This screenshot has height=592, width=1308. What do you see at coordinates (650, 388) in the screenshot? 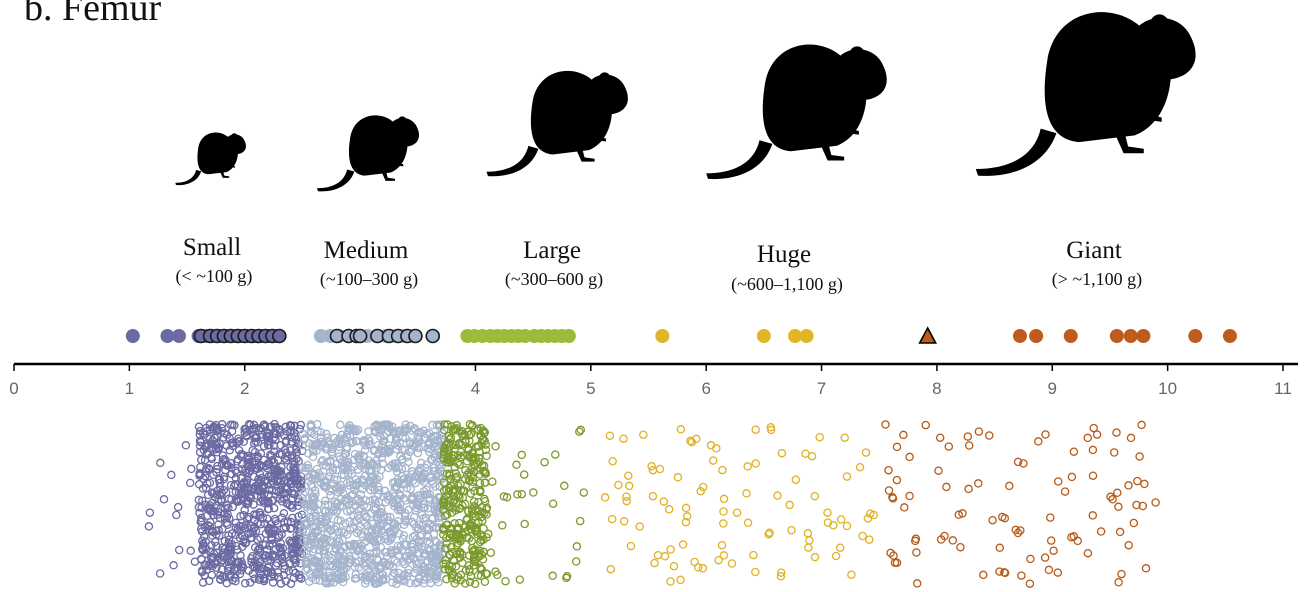
I see `x-axis-tick-labels: 0 1 2 3 4 5 6 7 8 9 10 11` at bounding box center [650, 388].